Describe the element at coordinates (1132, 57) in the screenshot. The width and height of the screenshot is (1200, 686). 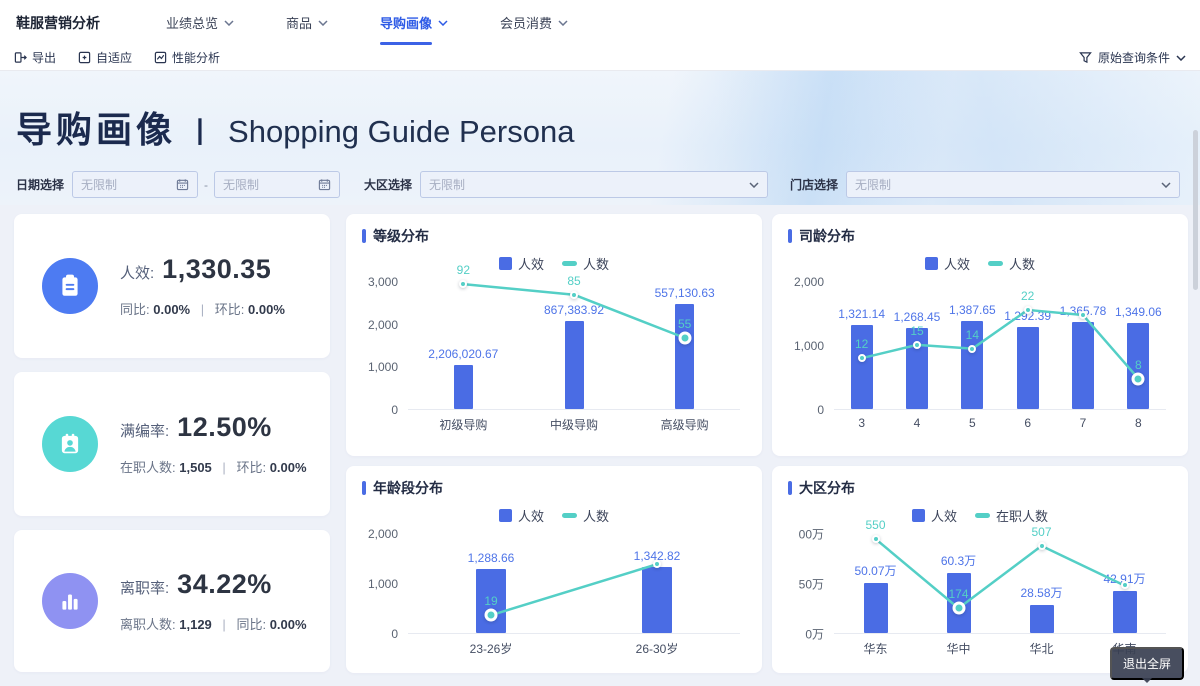
I see `raw-query-conditions-button: 原始查询条件` at that location.